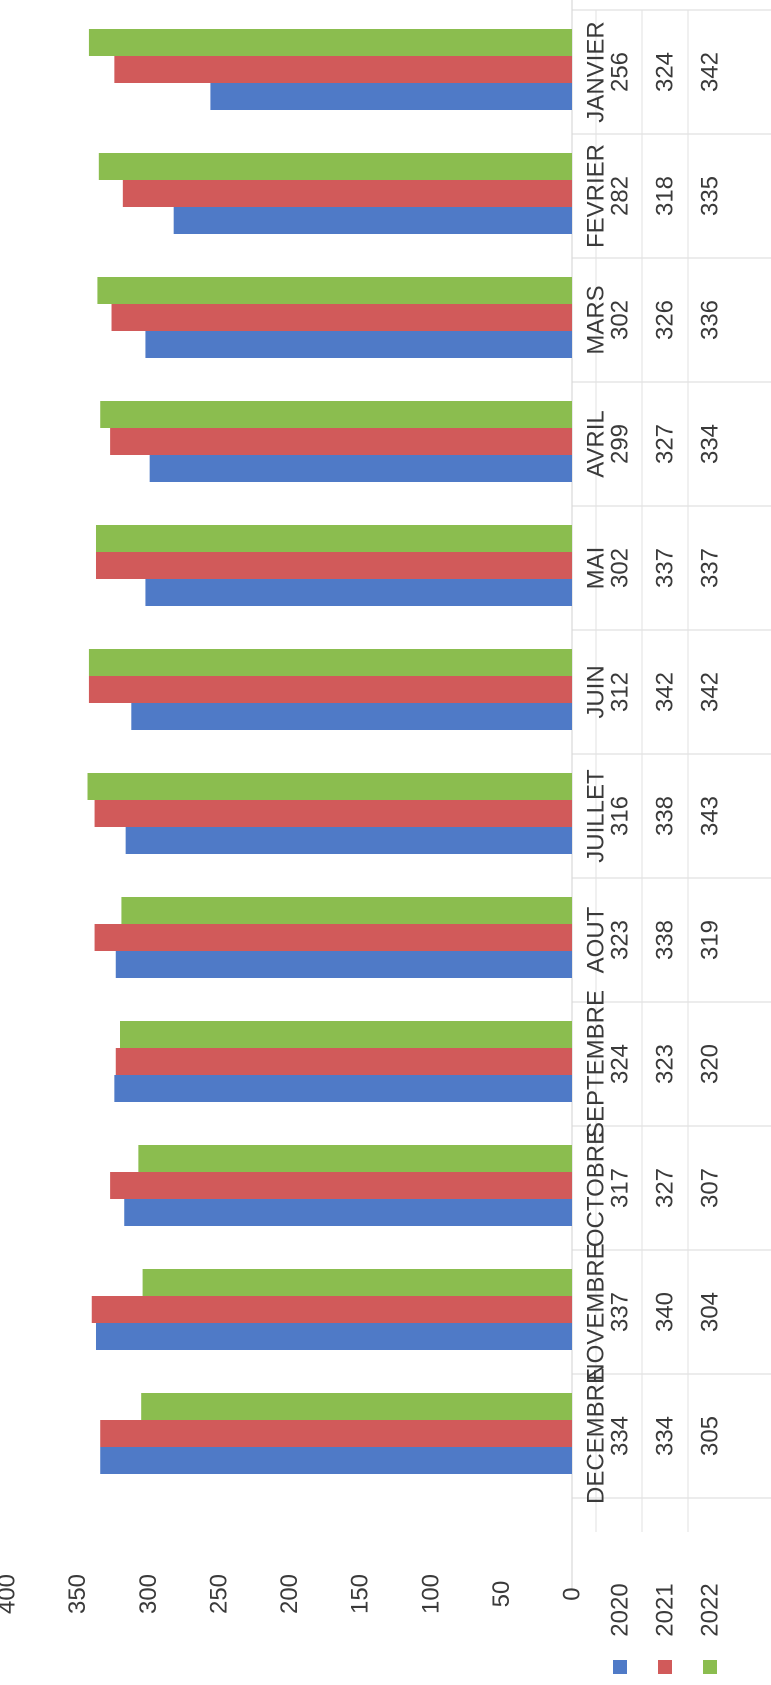  Describe the element at coordinates (391, 96) in the screenshot. I see `bar-2020-janvier` at that location.